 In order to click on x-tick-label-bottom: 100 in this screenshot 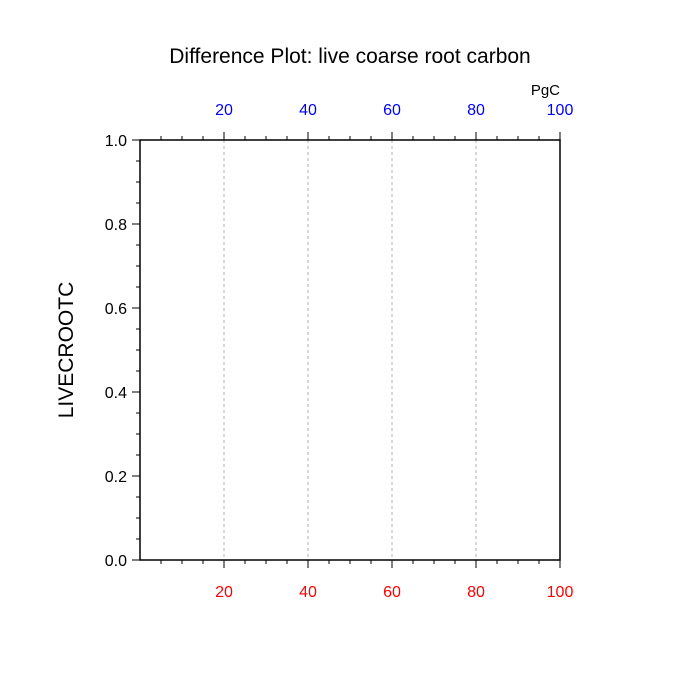, I will do `click(560, 592)`.